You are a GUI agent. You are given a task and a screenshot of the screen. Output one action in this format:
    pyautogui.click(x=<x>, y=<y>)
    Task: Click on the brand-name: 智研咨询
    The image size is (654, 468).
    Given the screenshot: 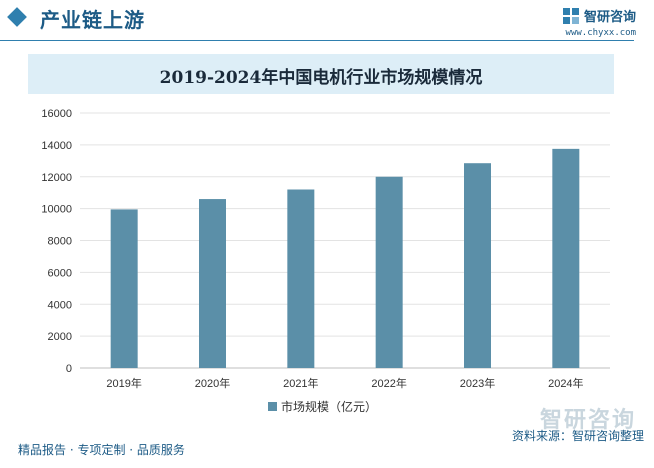 What is the action you would take?
    pyautogui.click(x=609, y=17)
    